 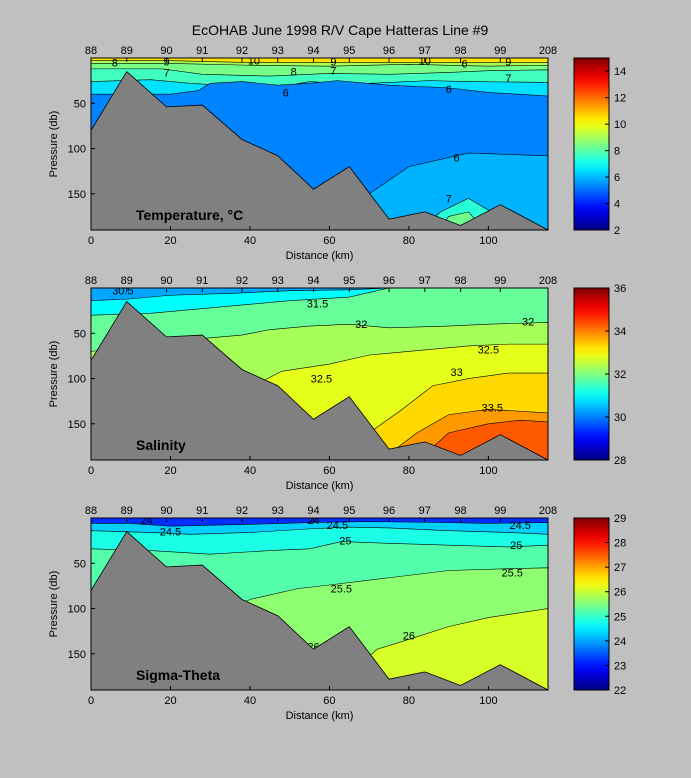 What do you see at coordinates (617, 152) in the screenshot?
I see `colorbar-tick-label: 8` at bounding box center [617, 152].